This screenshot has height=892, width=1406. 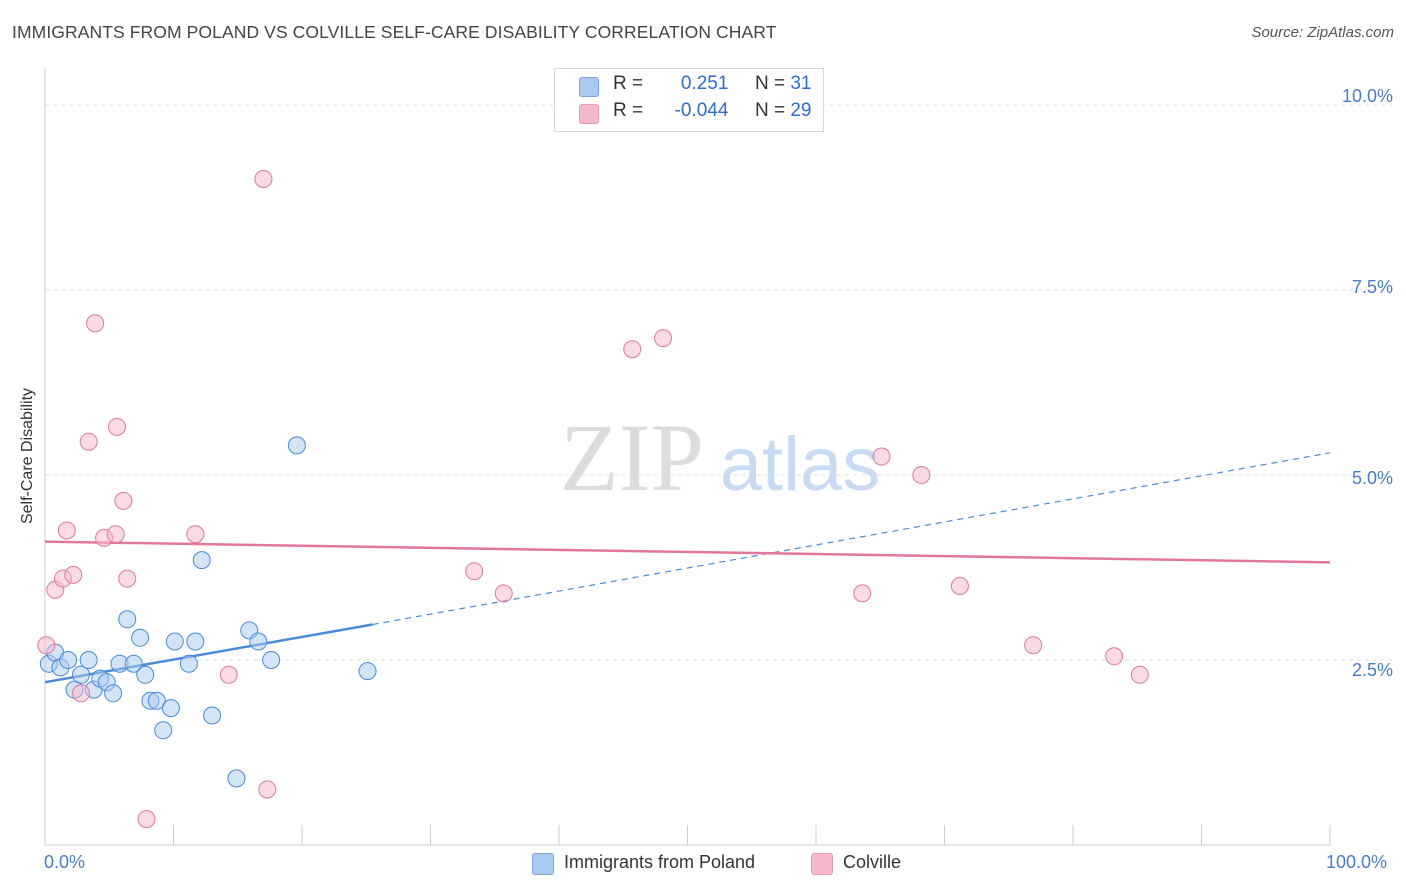 What do you see at coordinates (822, 864) in the screenshot?
I see `legend-swatch-colville` at bounding box center [822, 864].